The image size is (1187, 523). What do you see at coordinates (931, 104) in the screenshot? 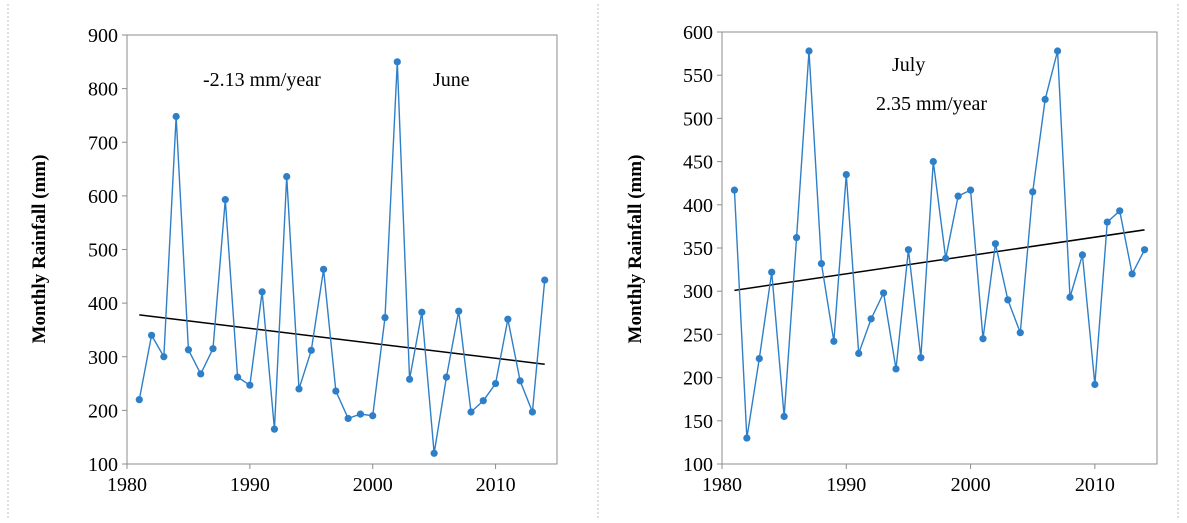
I see `annotation-trend-rate: 2.35 mm/year` at bounding box center [931, 104].